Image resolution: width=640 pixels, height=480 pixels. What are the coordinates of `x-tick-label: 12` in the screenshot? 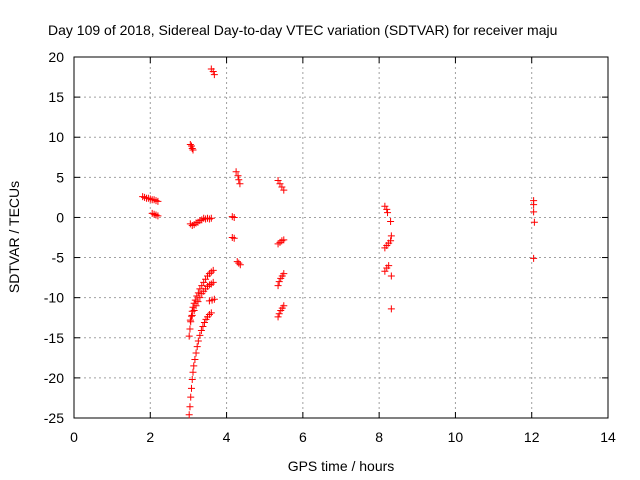 It's located at (532, 437).